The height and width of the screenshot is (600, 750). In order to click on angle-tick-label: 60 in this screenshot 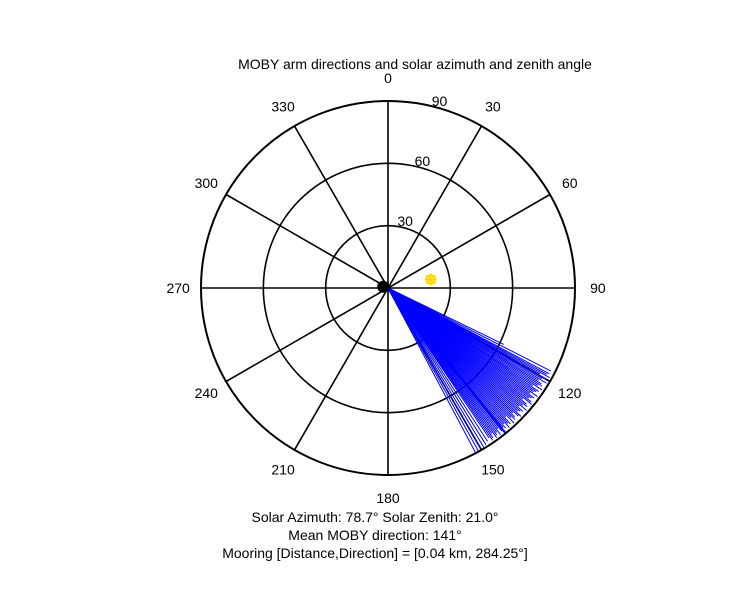, I will do `click(570, 183)`.